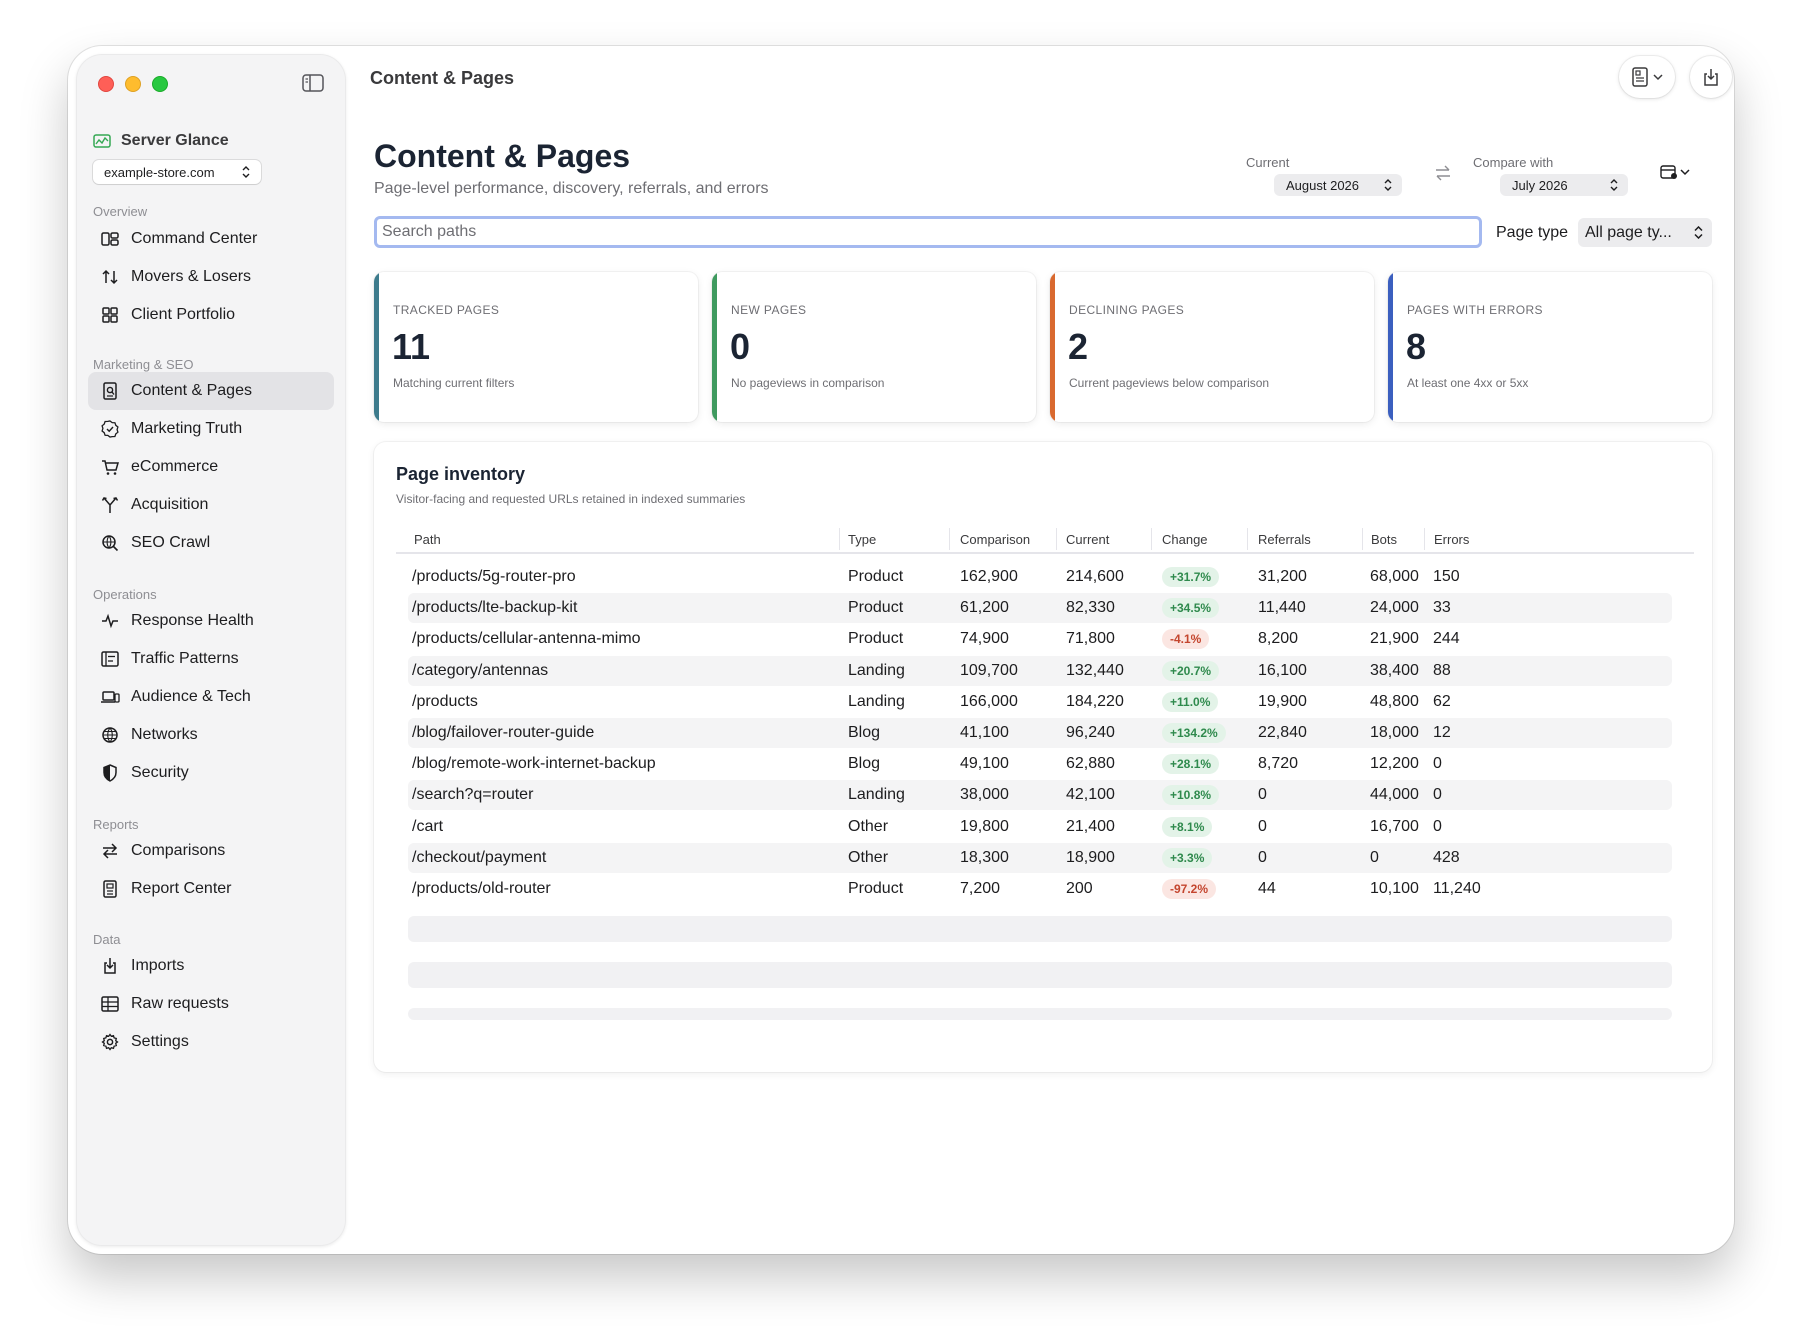 The width and height of the screenshot is (1800, 1342). What do you see at coordinates (1078, 346) in the screenshot?
I see `stat-card-value: 2` at bounding box center [1078, 346].